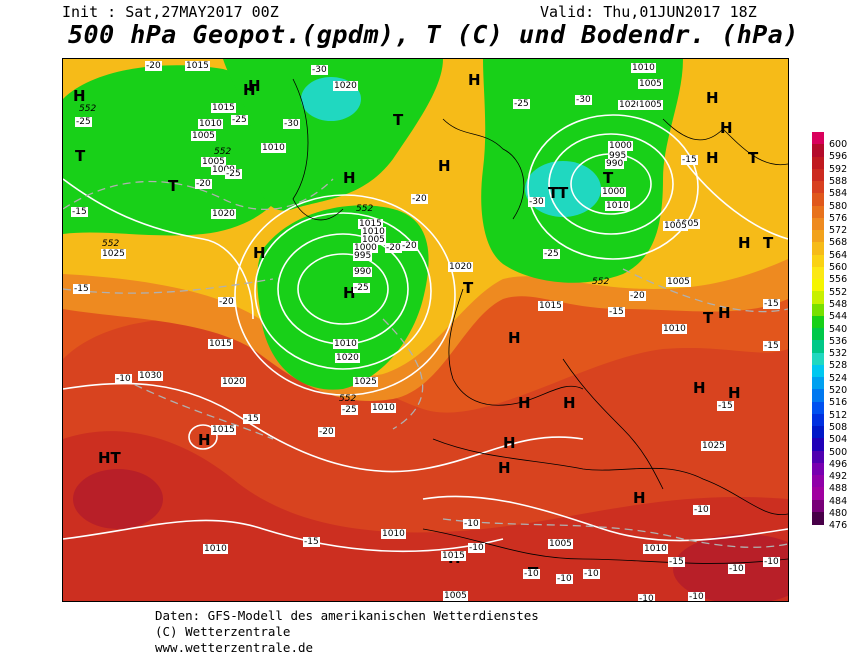 This screenshot has width=850, height=657. What do you see at coordinates (838, 390) in the screenshot?
I see `legend-value: 520` at bounding box center [838, 390].